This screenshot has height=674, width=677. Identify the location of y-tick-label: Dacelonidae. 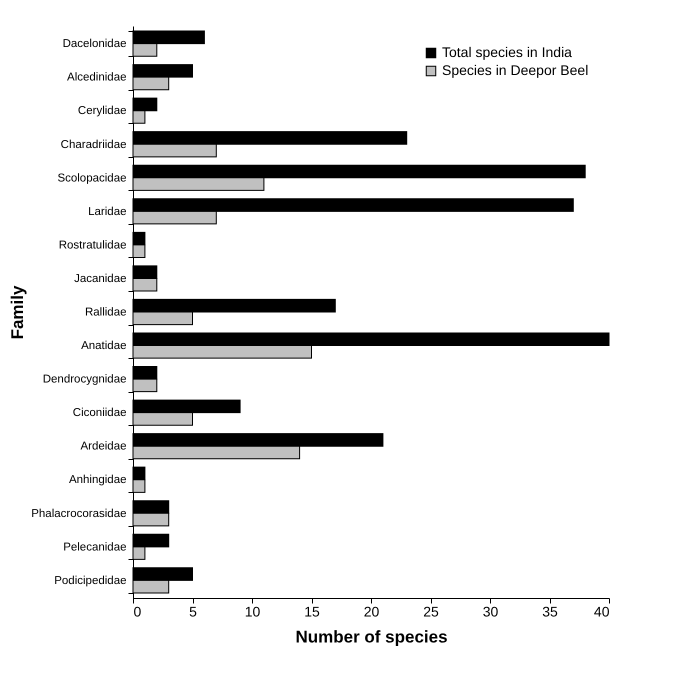
(94, 44).